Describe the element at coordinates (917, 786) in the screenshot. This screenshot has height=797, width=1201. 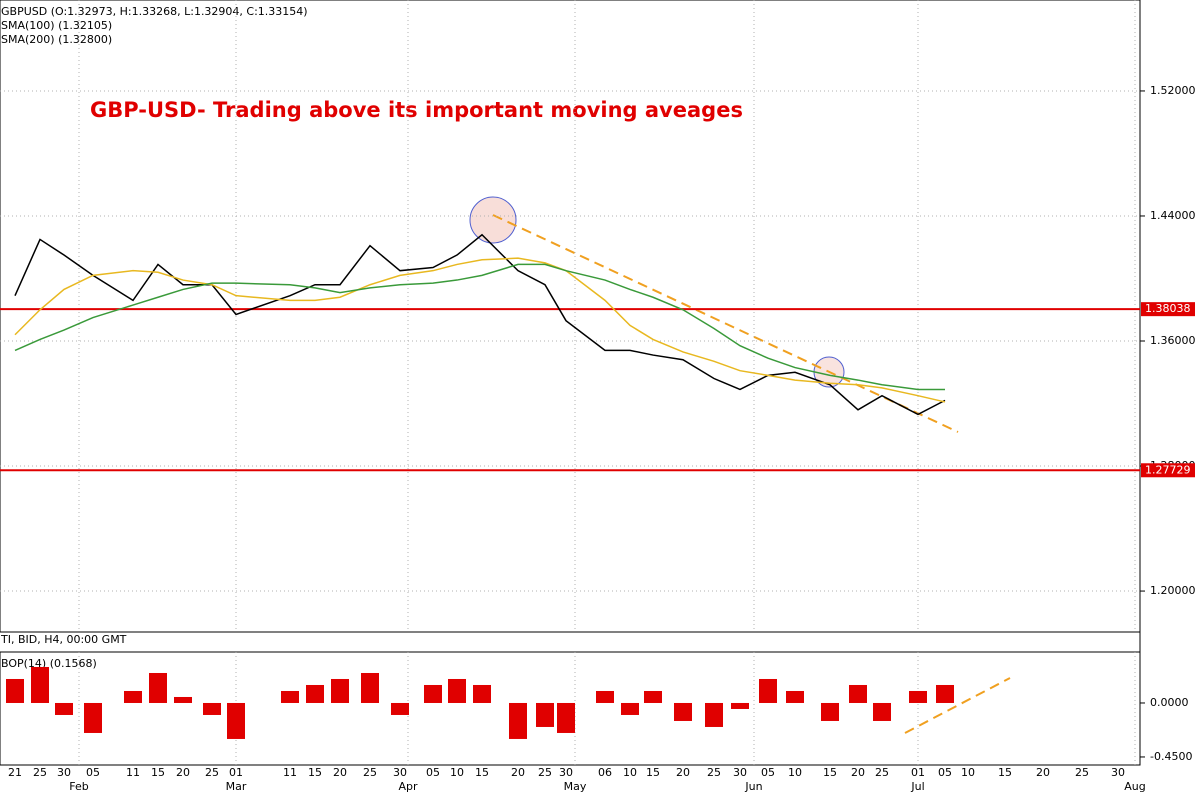
I see `month-label: Jul` at that location.